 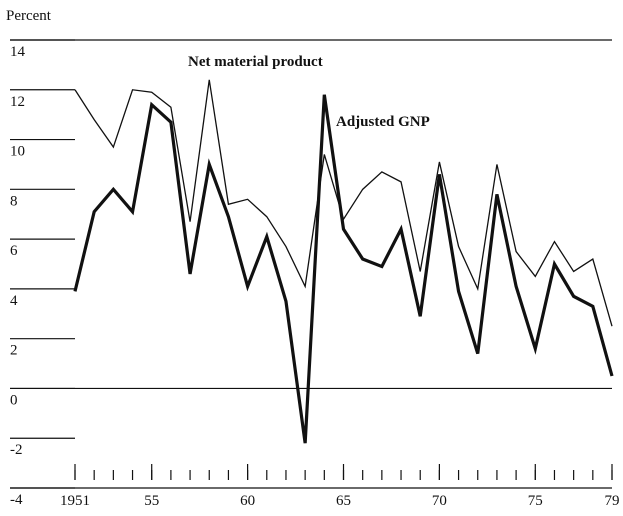 I want to click on x-tick-label: 75, so click(x=535, y=501).